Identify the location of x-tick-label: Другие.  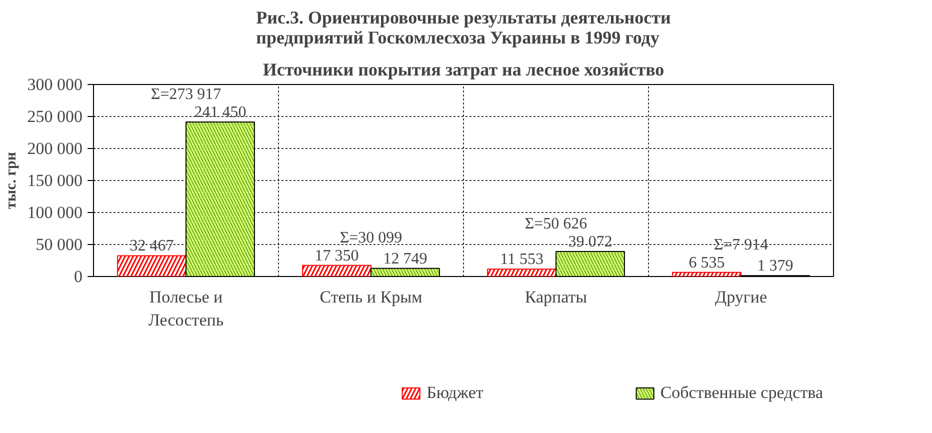
(741, 297).